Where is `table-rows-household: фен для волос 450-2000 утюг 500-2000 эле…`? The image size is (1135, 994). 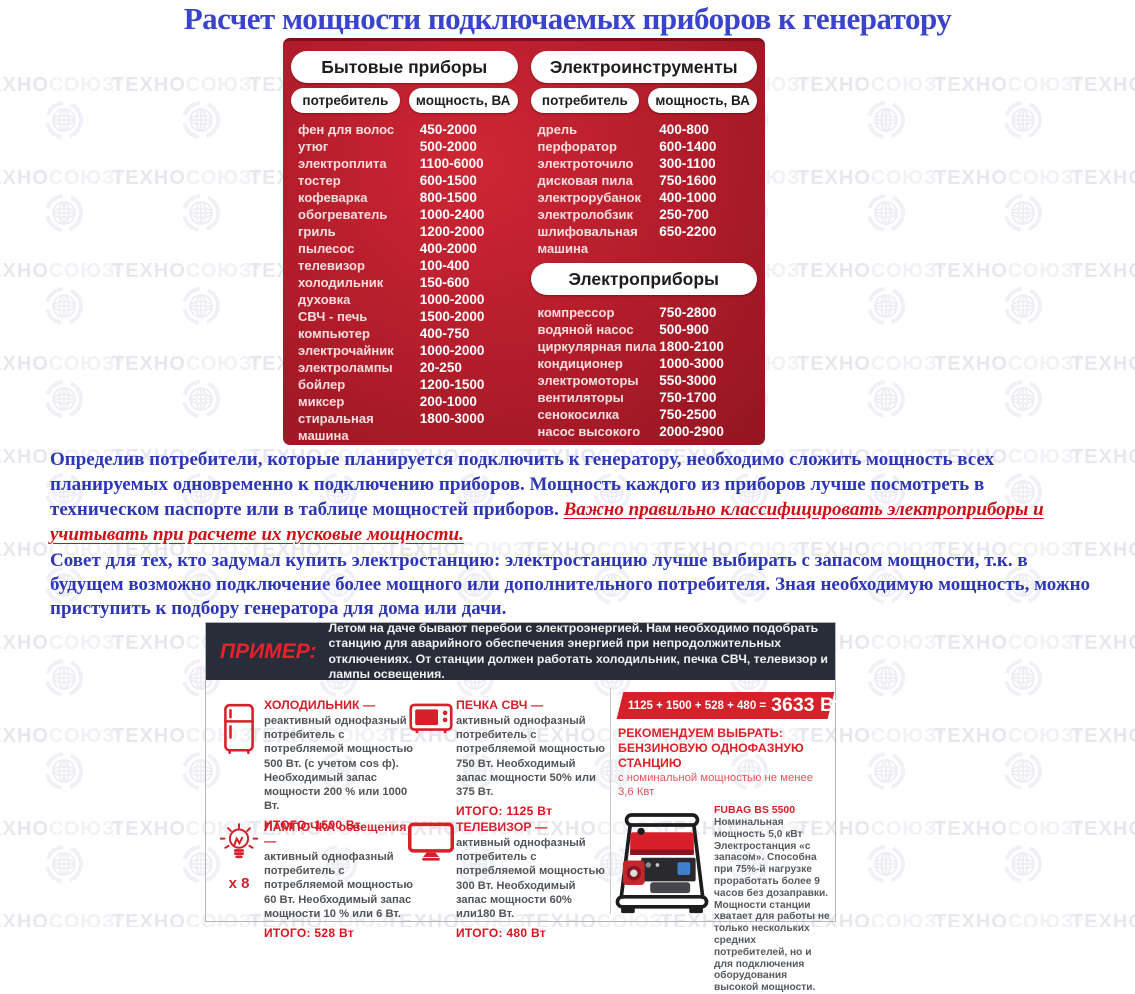 table-rows-household: фен для волос 450-2000 утюг 500-2000 эле… is located at coordinates (404, 282).